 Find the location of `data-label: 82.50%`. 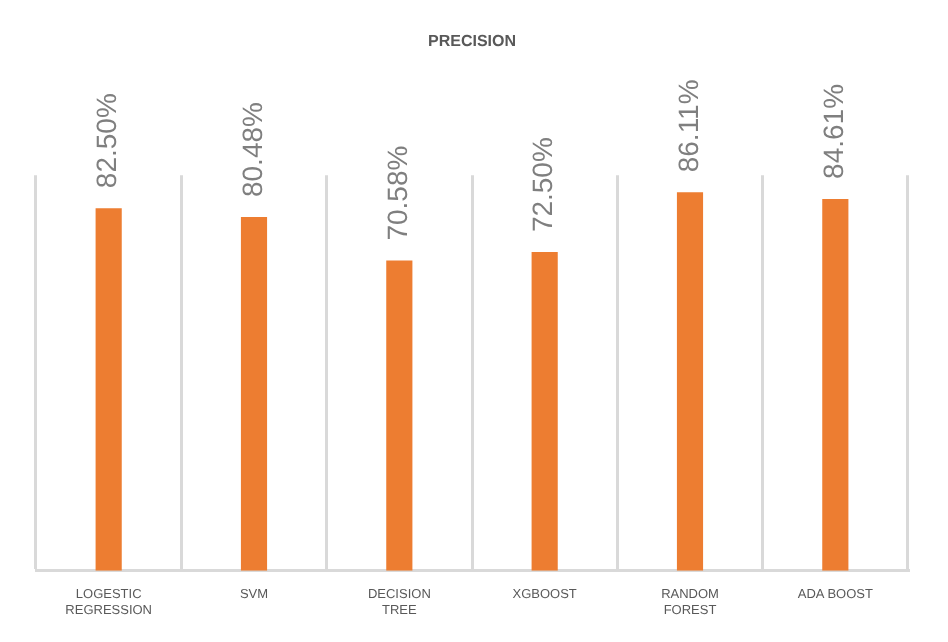

data-label: 82.50% is located at coordinates (106, 141).